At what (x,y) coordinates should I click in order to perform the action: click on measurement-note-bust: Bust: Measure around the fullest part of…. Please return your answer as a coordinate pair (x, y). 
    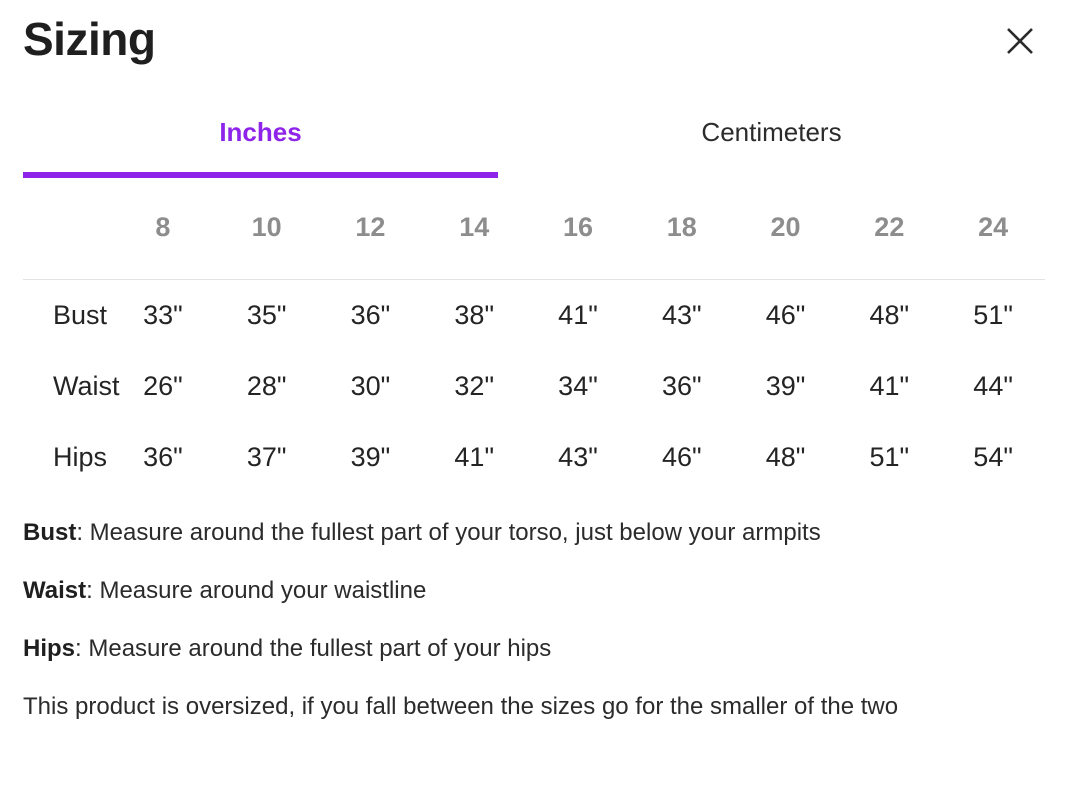
    Looking at the image, I should click on (534, 532).